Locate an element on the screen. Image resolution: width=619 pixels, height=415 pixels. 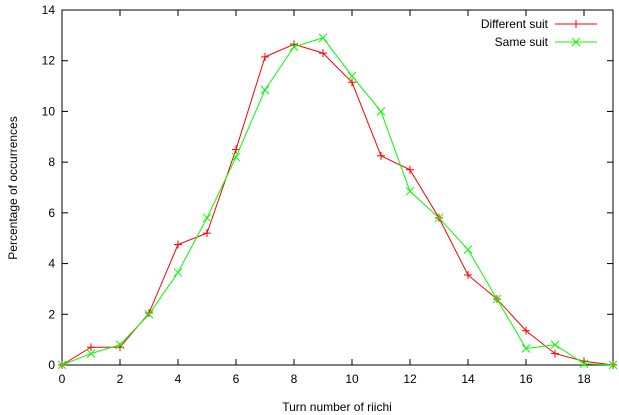
y-tick-label: 10 is located at coordinates (49, 111).